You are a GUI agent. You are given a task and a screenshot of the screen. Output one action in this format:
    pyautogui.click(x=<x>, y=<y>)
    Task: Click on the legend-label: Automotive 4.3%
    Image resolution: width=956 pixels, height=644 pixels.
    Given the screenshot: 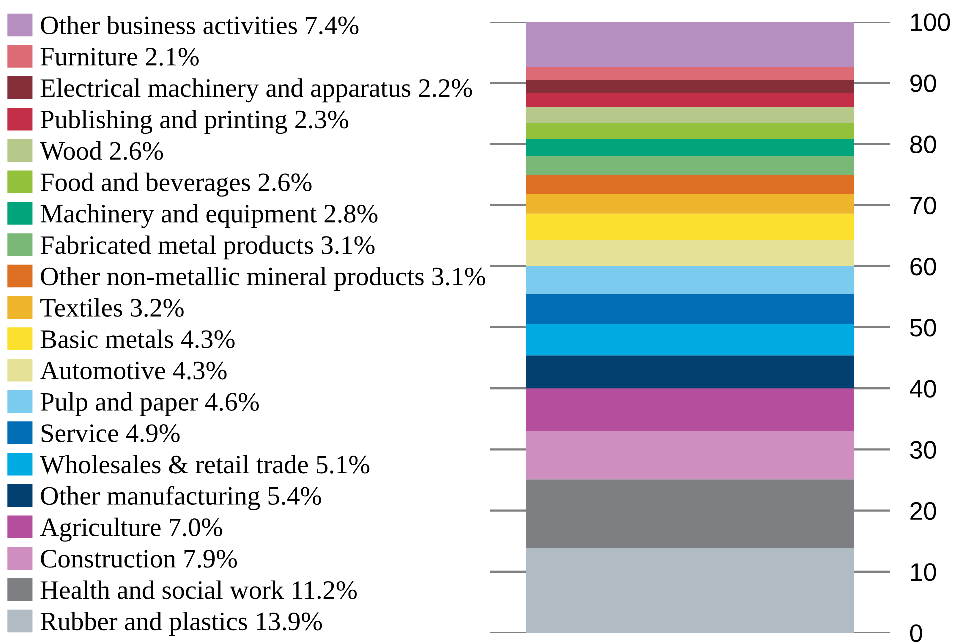 What is the action you would take?
    pyautogui.click(x=133, y=371)
    